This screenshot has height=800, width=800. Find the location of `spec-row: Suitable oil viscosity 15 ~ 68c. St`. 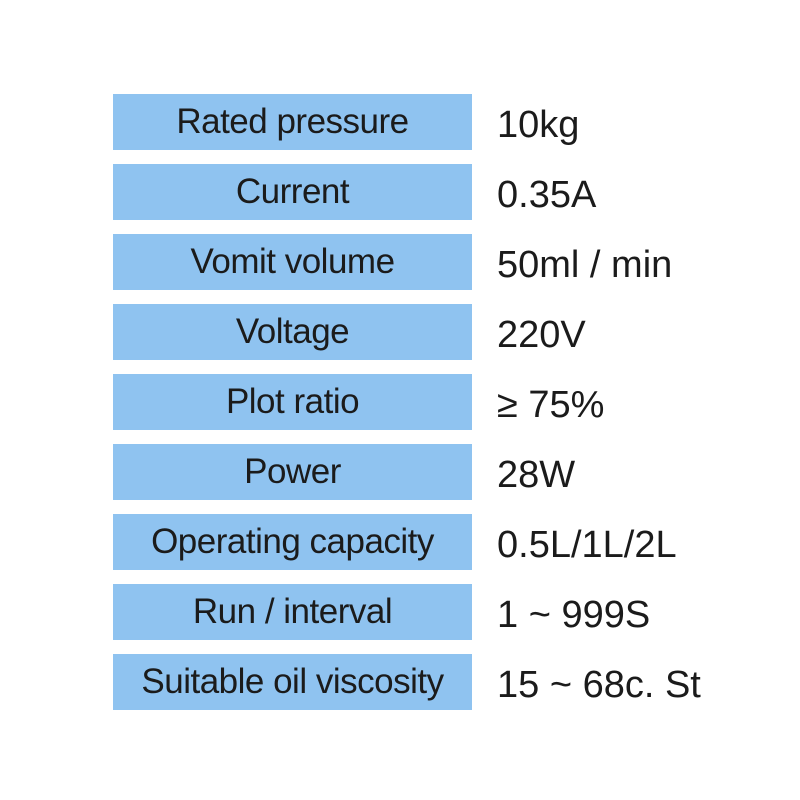

spec-row: Suitable oil viscosity 15 ~ 68c. St is located at coordinates (423, 682).